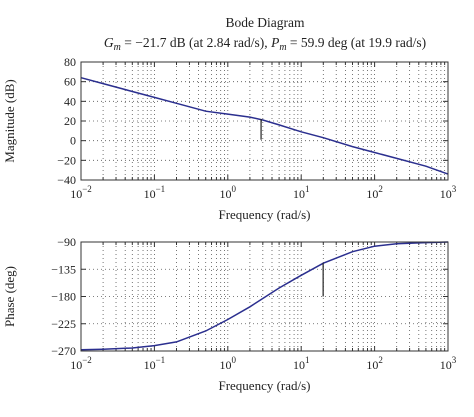  What do you see at coordinates (448, 192) in the screenshot?
I see `magnitude-xtick-label: 10³` at bounding box center [448, 192].